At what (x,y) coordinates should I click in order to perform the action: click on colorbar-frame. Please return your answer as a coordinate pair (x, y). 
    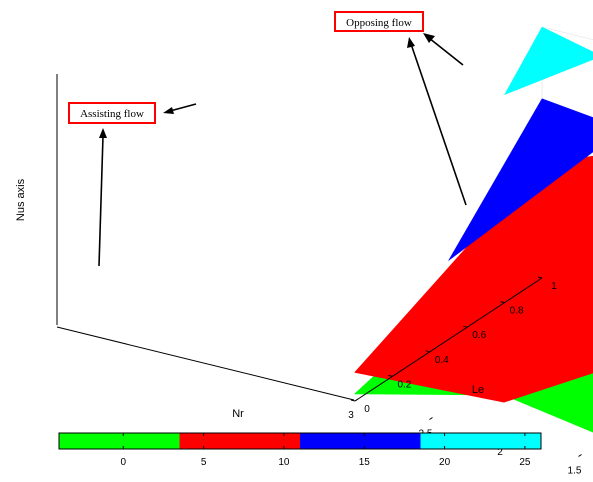
    Looking at the image, I should click on (300, 441).